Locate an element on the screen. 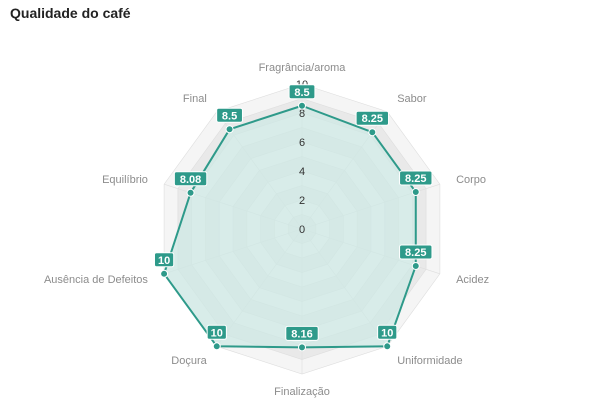 Image resolution: width=604 pixels, height=400 pixels. axis-label: Fragrância/aroma is located at coordinates (303, 68).